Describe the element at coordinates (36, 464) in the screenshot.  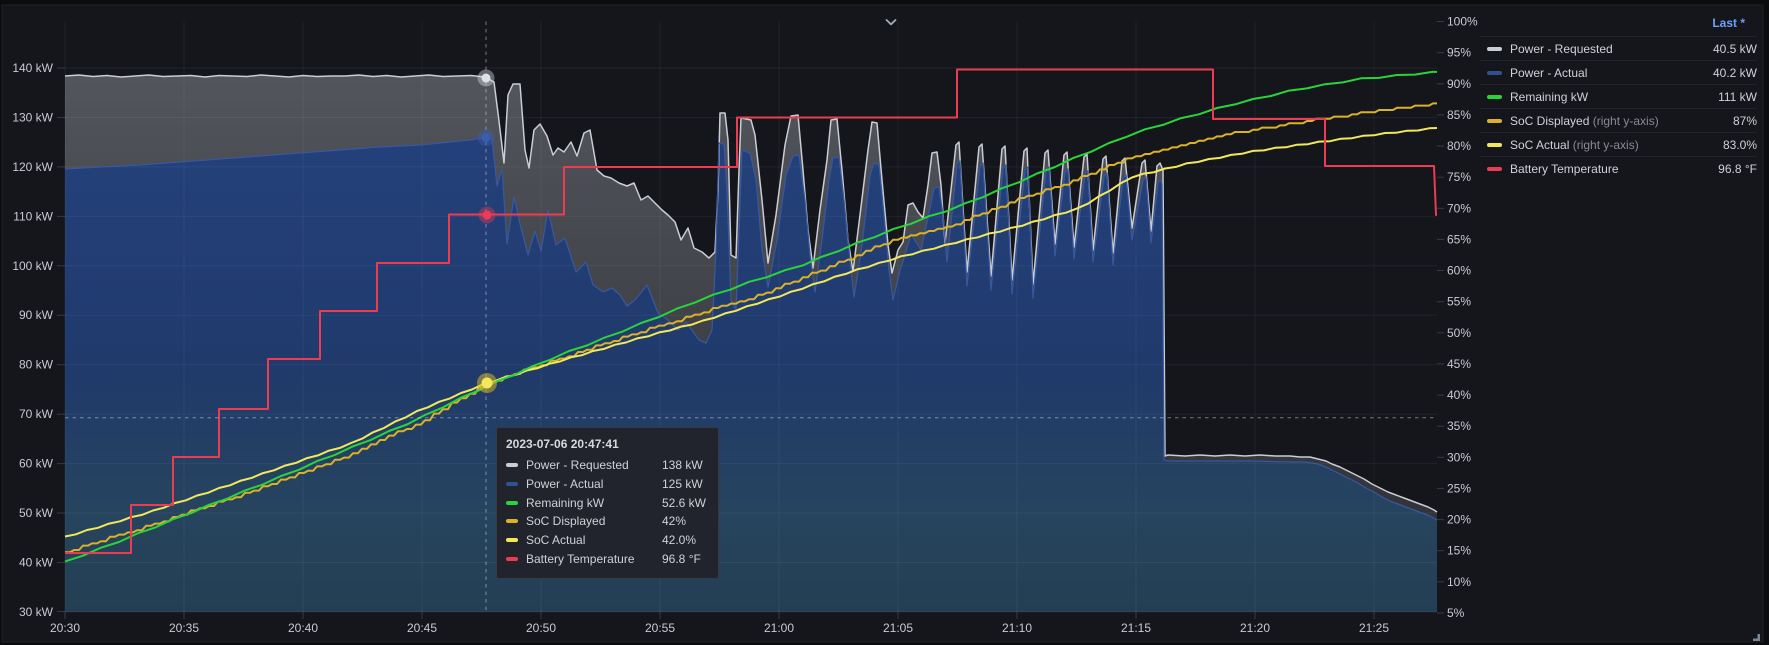
I see `svg-text: 60 kW` at that location.